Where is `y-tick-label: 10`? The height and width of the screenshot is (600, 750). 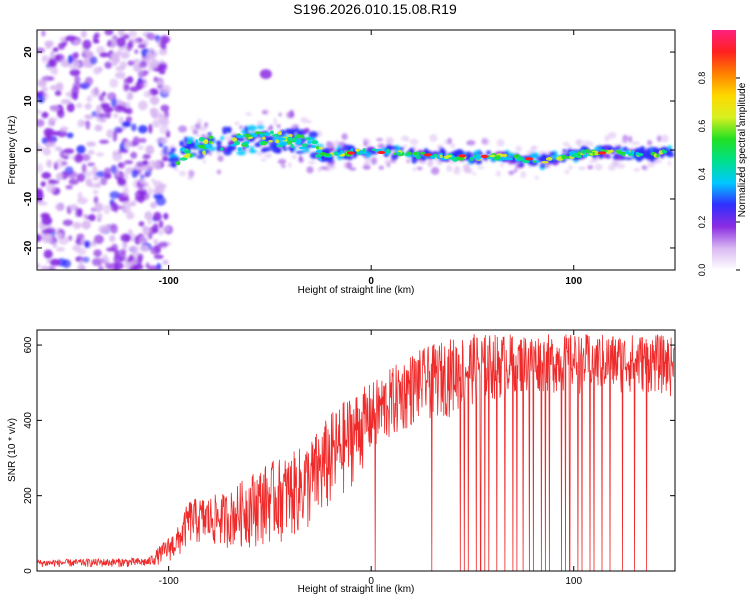 y-tick-label: 10 is located at coordinates (28, 101).